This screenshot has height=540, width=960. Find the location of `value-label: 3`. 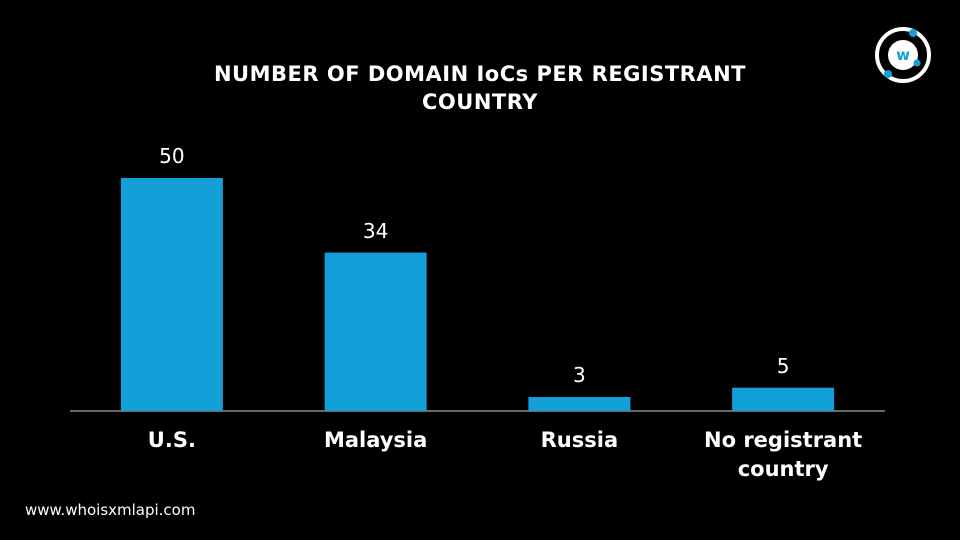

value-label: 3 is located at coordinates (579, 375).